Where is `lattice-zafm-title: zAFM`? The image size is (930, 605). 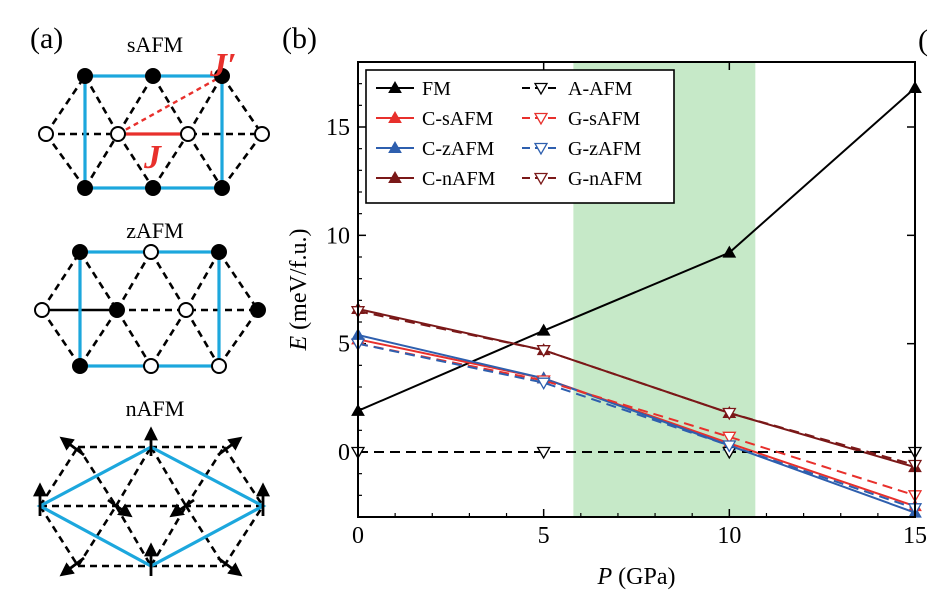 lattice-zafm-title: zAFM is located at coordinates (154, 230).